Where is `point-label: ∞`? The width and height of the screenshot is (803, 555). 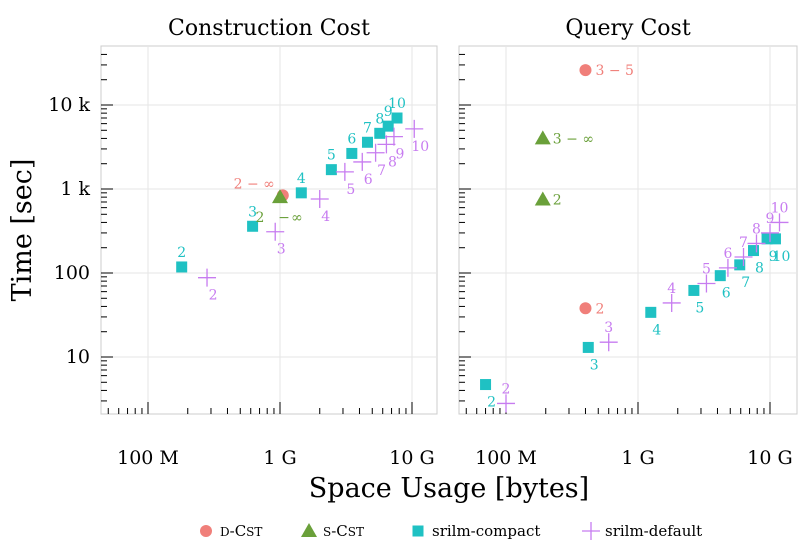
point-label: ∞ is located at coordinates (297, 218).